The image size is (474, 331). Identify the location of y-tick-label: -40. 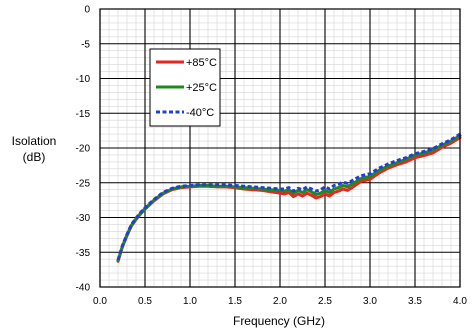
(83, 288).